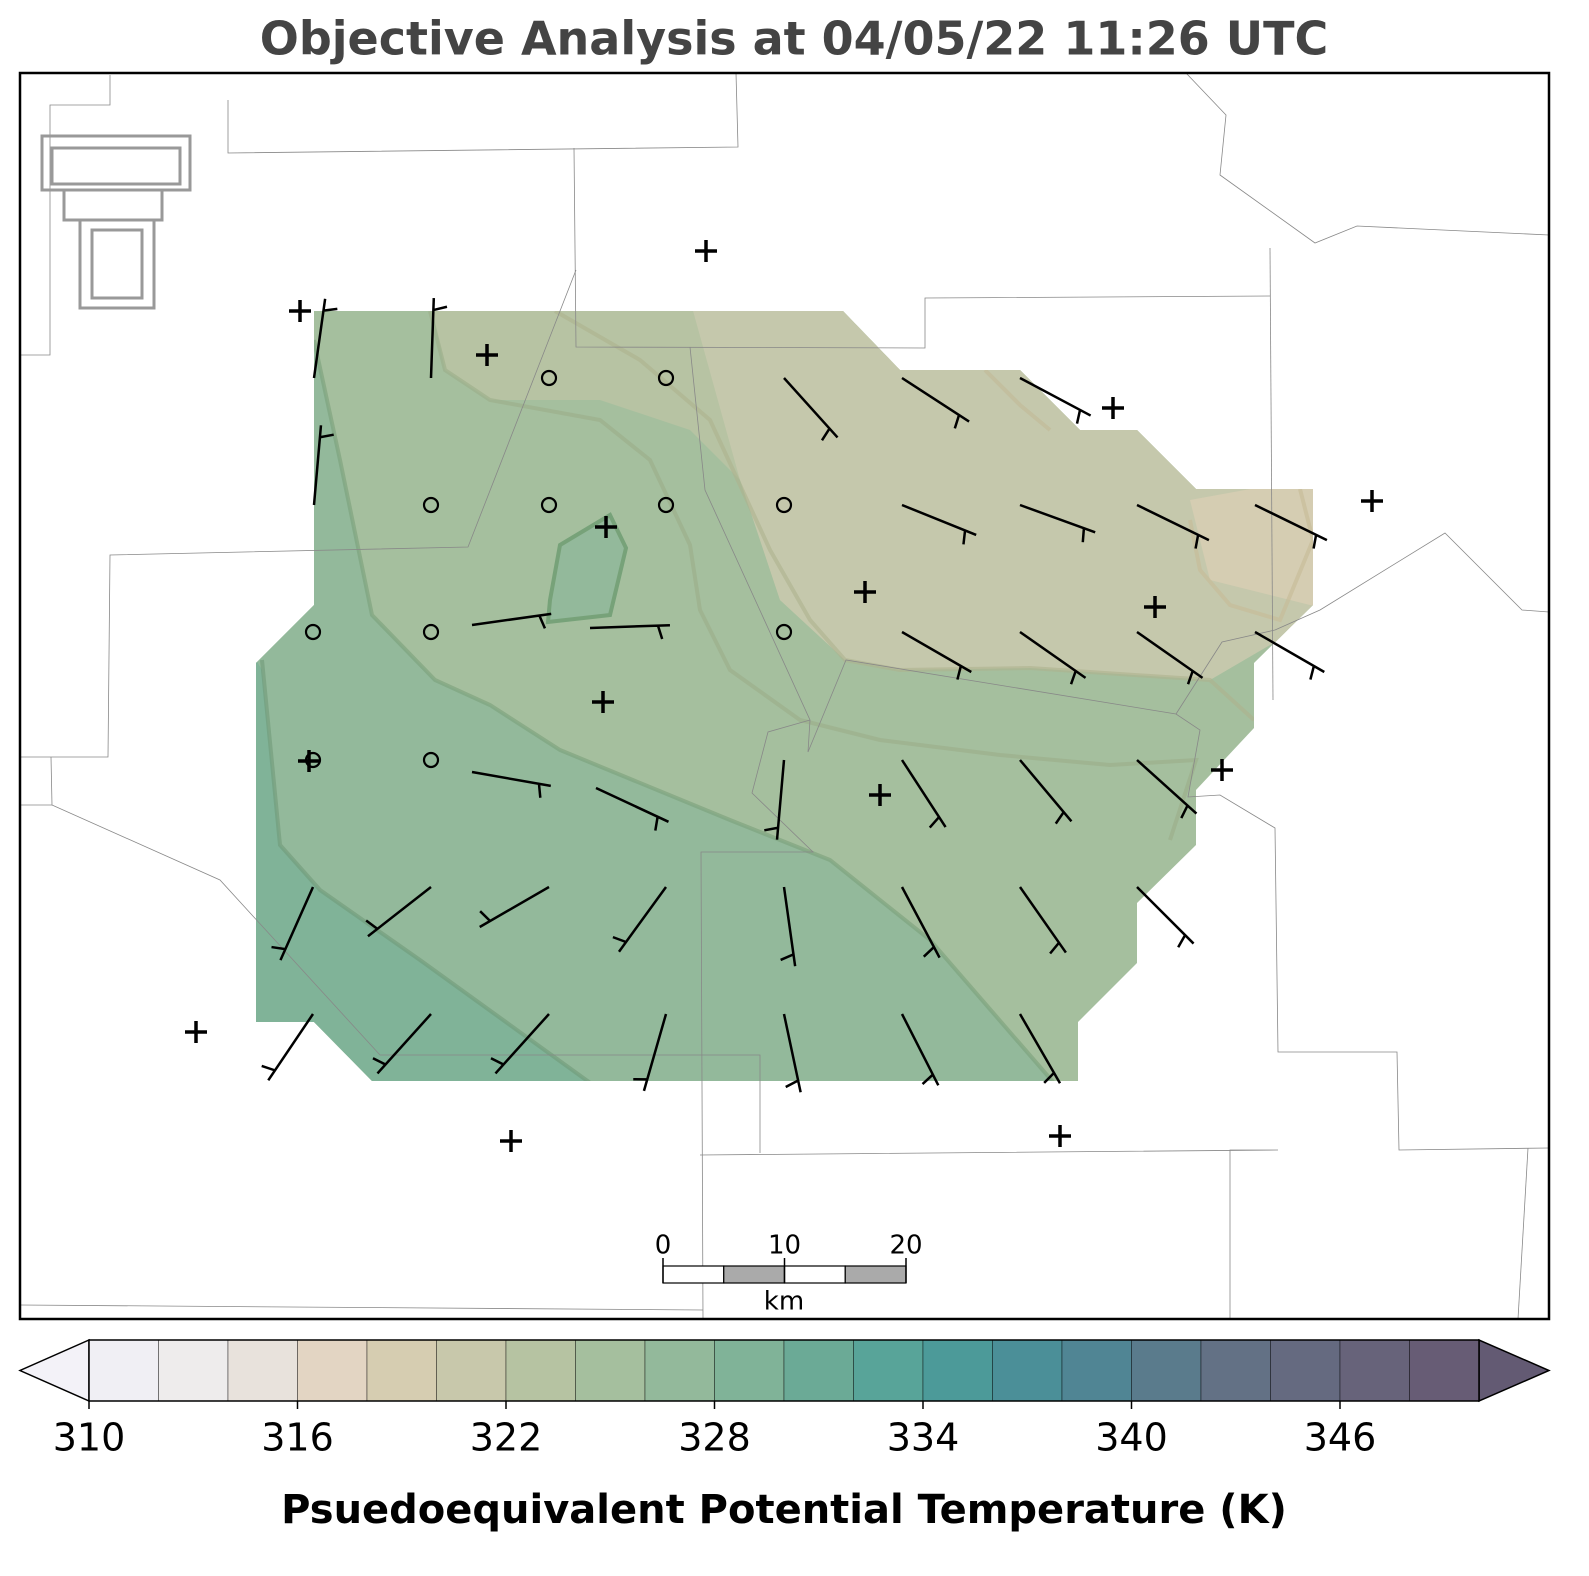  I want to click on scale-bar: km 0 10 20, so click(789, 1274).